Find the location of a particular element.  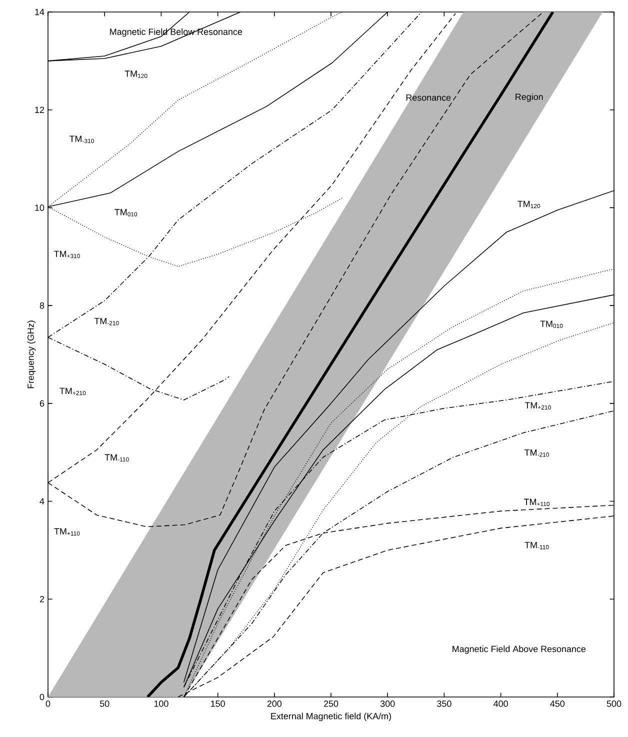

x-tick-label: 450 is located at coordinates (557, 703).